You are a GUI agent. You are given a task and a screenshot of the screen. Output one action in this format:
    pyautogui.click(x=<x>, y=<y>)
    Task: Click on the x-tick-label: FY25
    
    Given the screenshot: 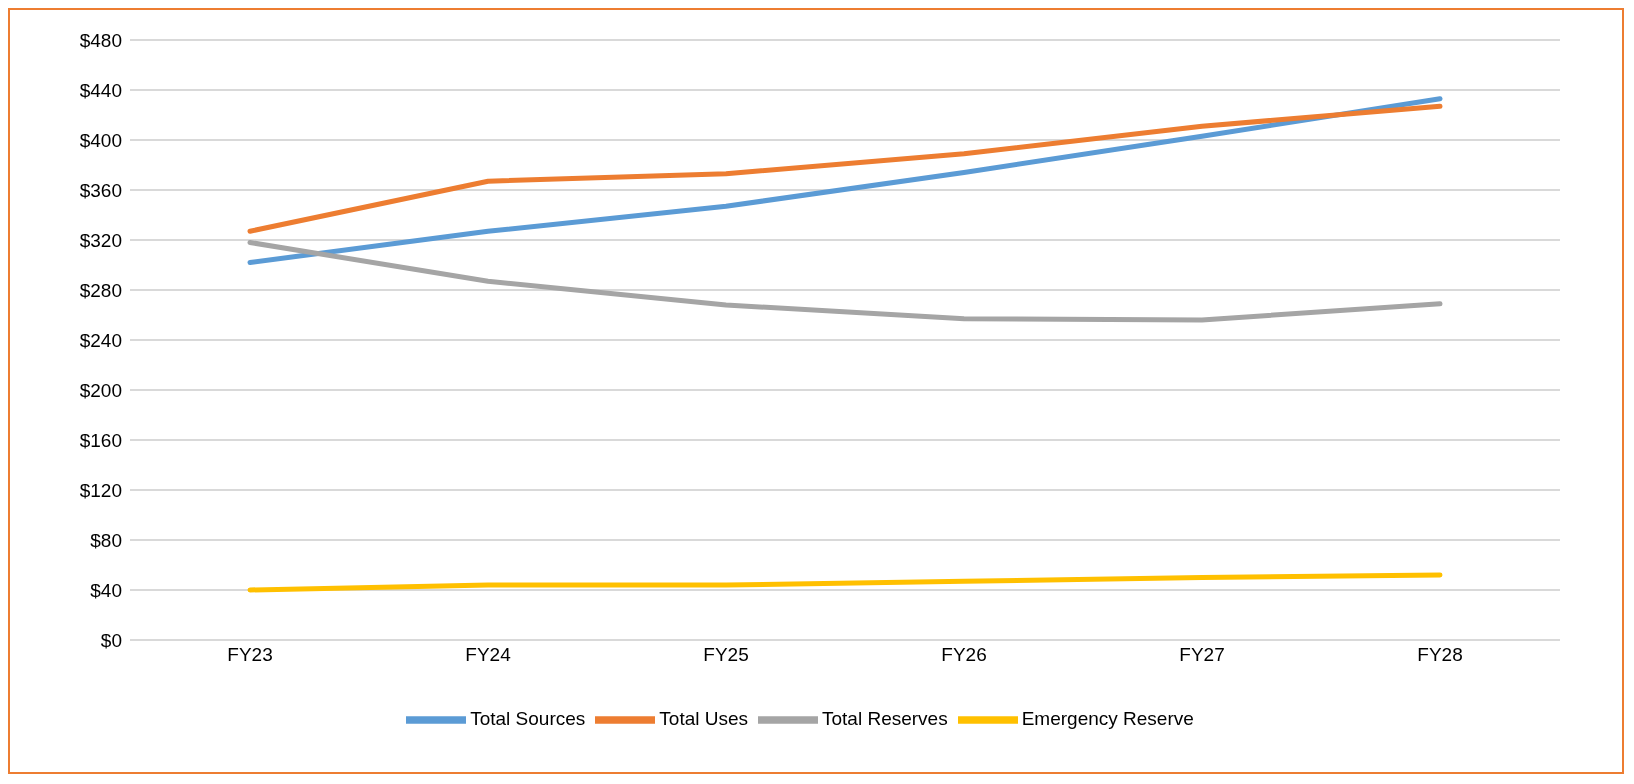 What is the action you would take?
    pyautogui.click(x=726, y=655)
    